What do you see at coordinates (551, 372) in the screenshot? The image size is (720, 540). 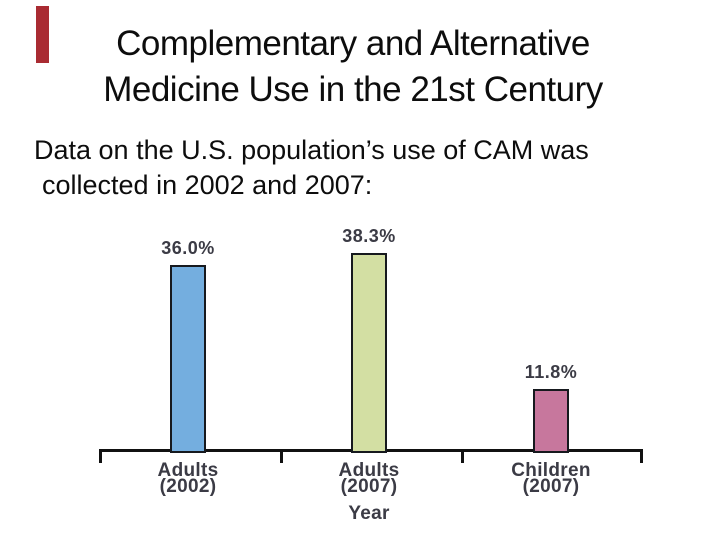 I see `bar-value-label: 11.8%` at bounding box center [551, 372].